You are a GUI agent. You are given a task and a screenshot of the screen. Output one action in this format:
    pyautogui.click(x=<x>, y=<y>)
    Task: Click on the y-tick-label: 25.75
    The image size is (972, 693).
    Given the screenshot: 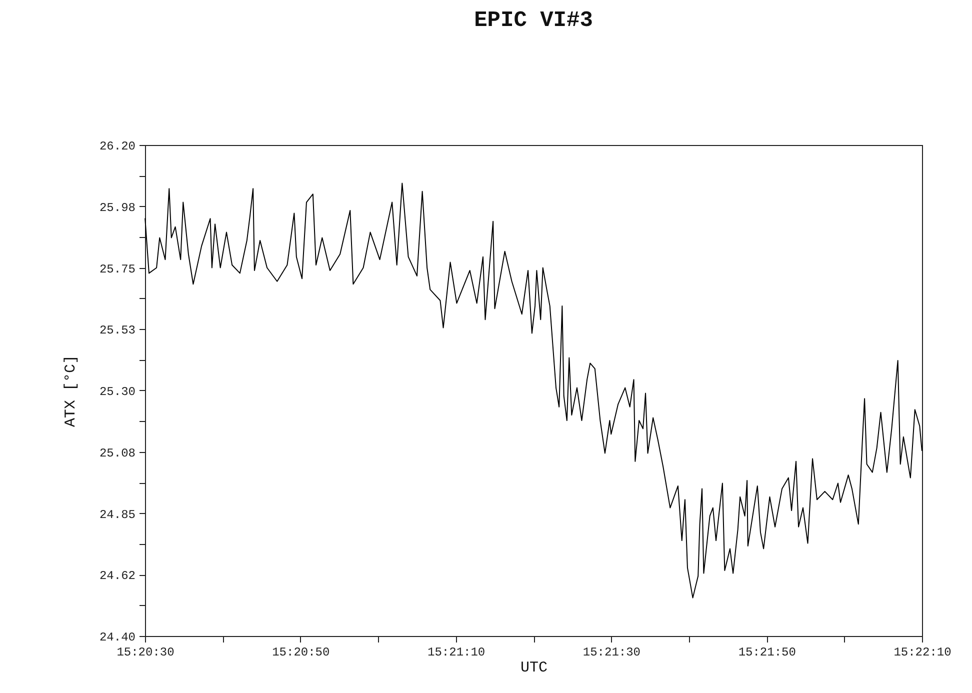 What is the action you would take?
    pyautogui.click(x=117, y=269)
    